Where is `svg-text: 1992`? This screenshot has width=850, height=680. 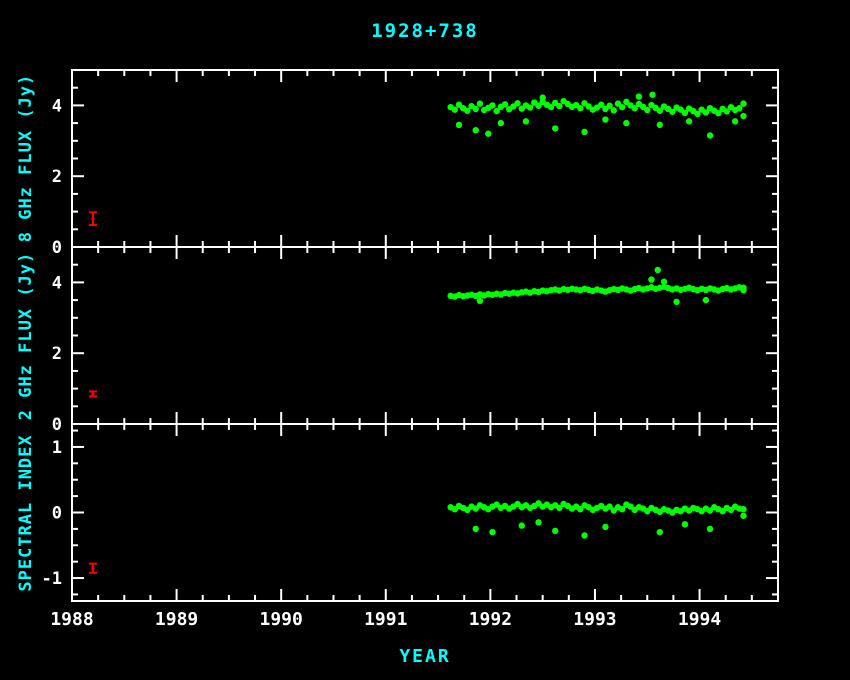
svg-text: 1992 is located at coordinates (490, 619).